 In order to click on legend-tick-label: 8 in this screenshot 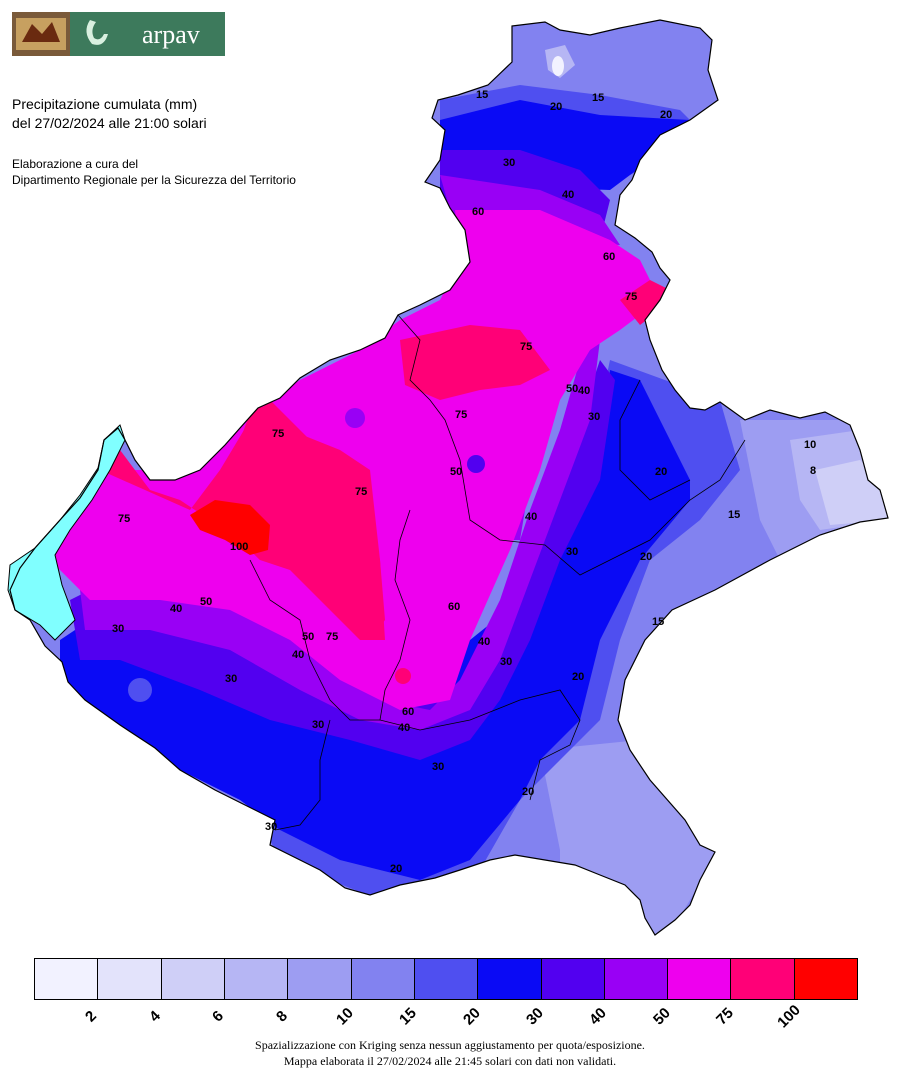, I will do `click(281, 1016)`.